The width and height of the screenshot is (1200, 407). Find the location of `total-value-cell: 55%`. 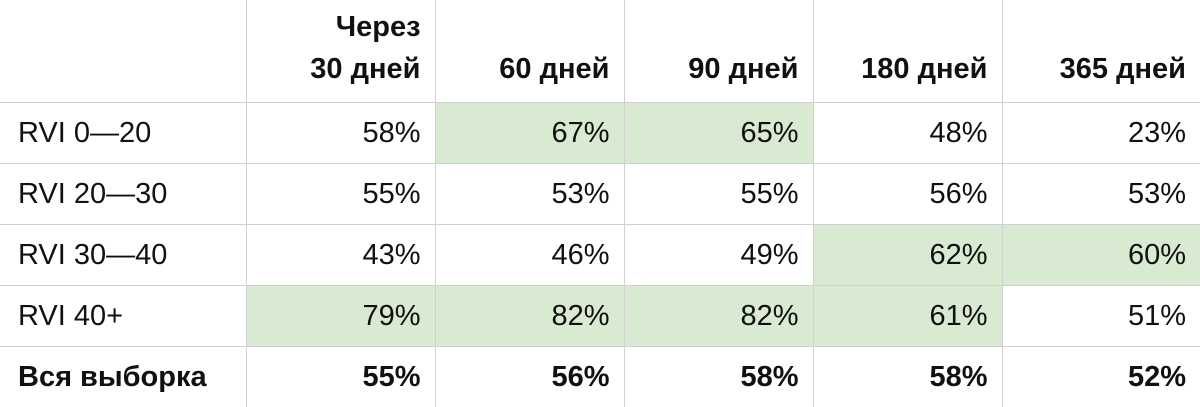

total-value-cell: 55% is located at coordinates (340, 376).